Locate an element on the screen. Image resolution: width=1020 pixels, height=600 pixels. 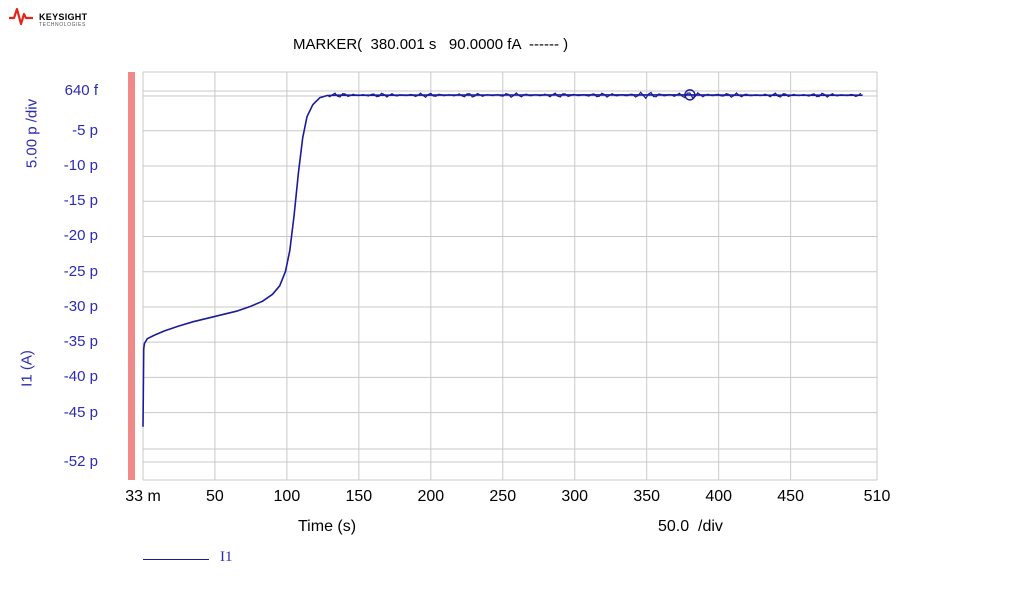
brand-name: KEYSIGHT is located at coordinates (63, 17).